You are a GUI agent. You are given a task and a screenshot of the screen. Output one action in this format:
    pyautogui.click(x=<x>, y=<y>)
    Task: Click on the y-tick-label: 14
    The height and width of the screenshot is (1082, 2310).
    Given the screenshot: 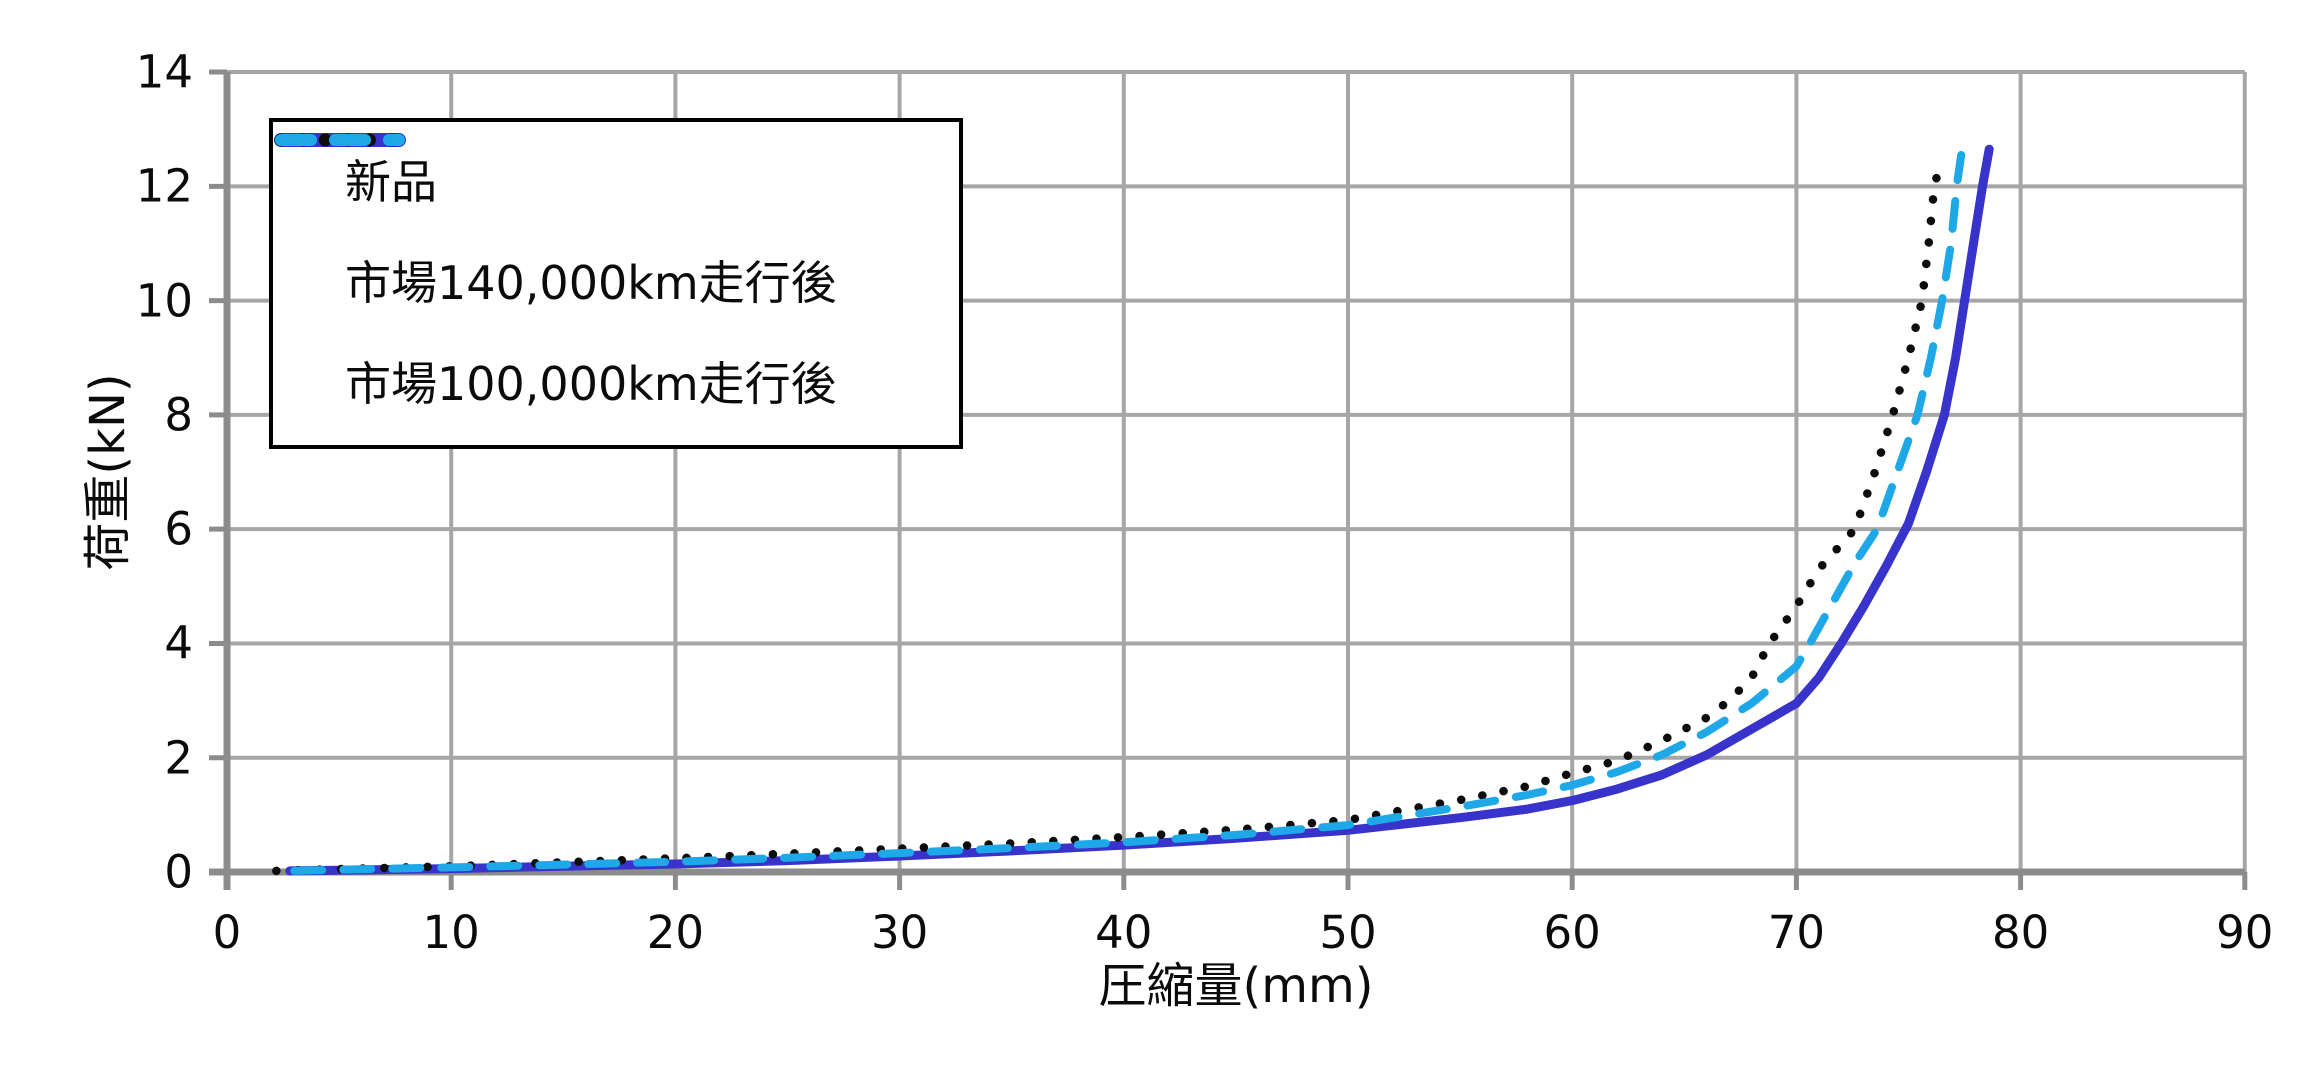 What is the action you would take?
    pyautogui.click(x=164, y=72)
    